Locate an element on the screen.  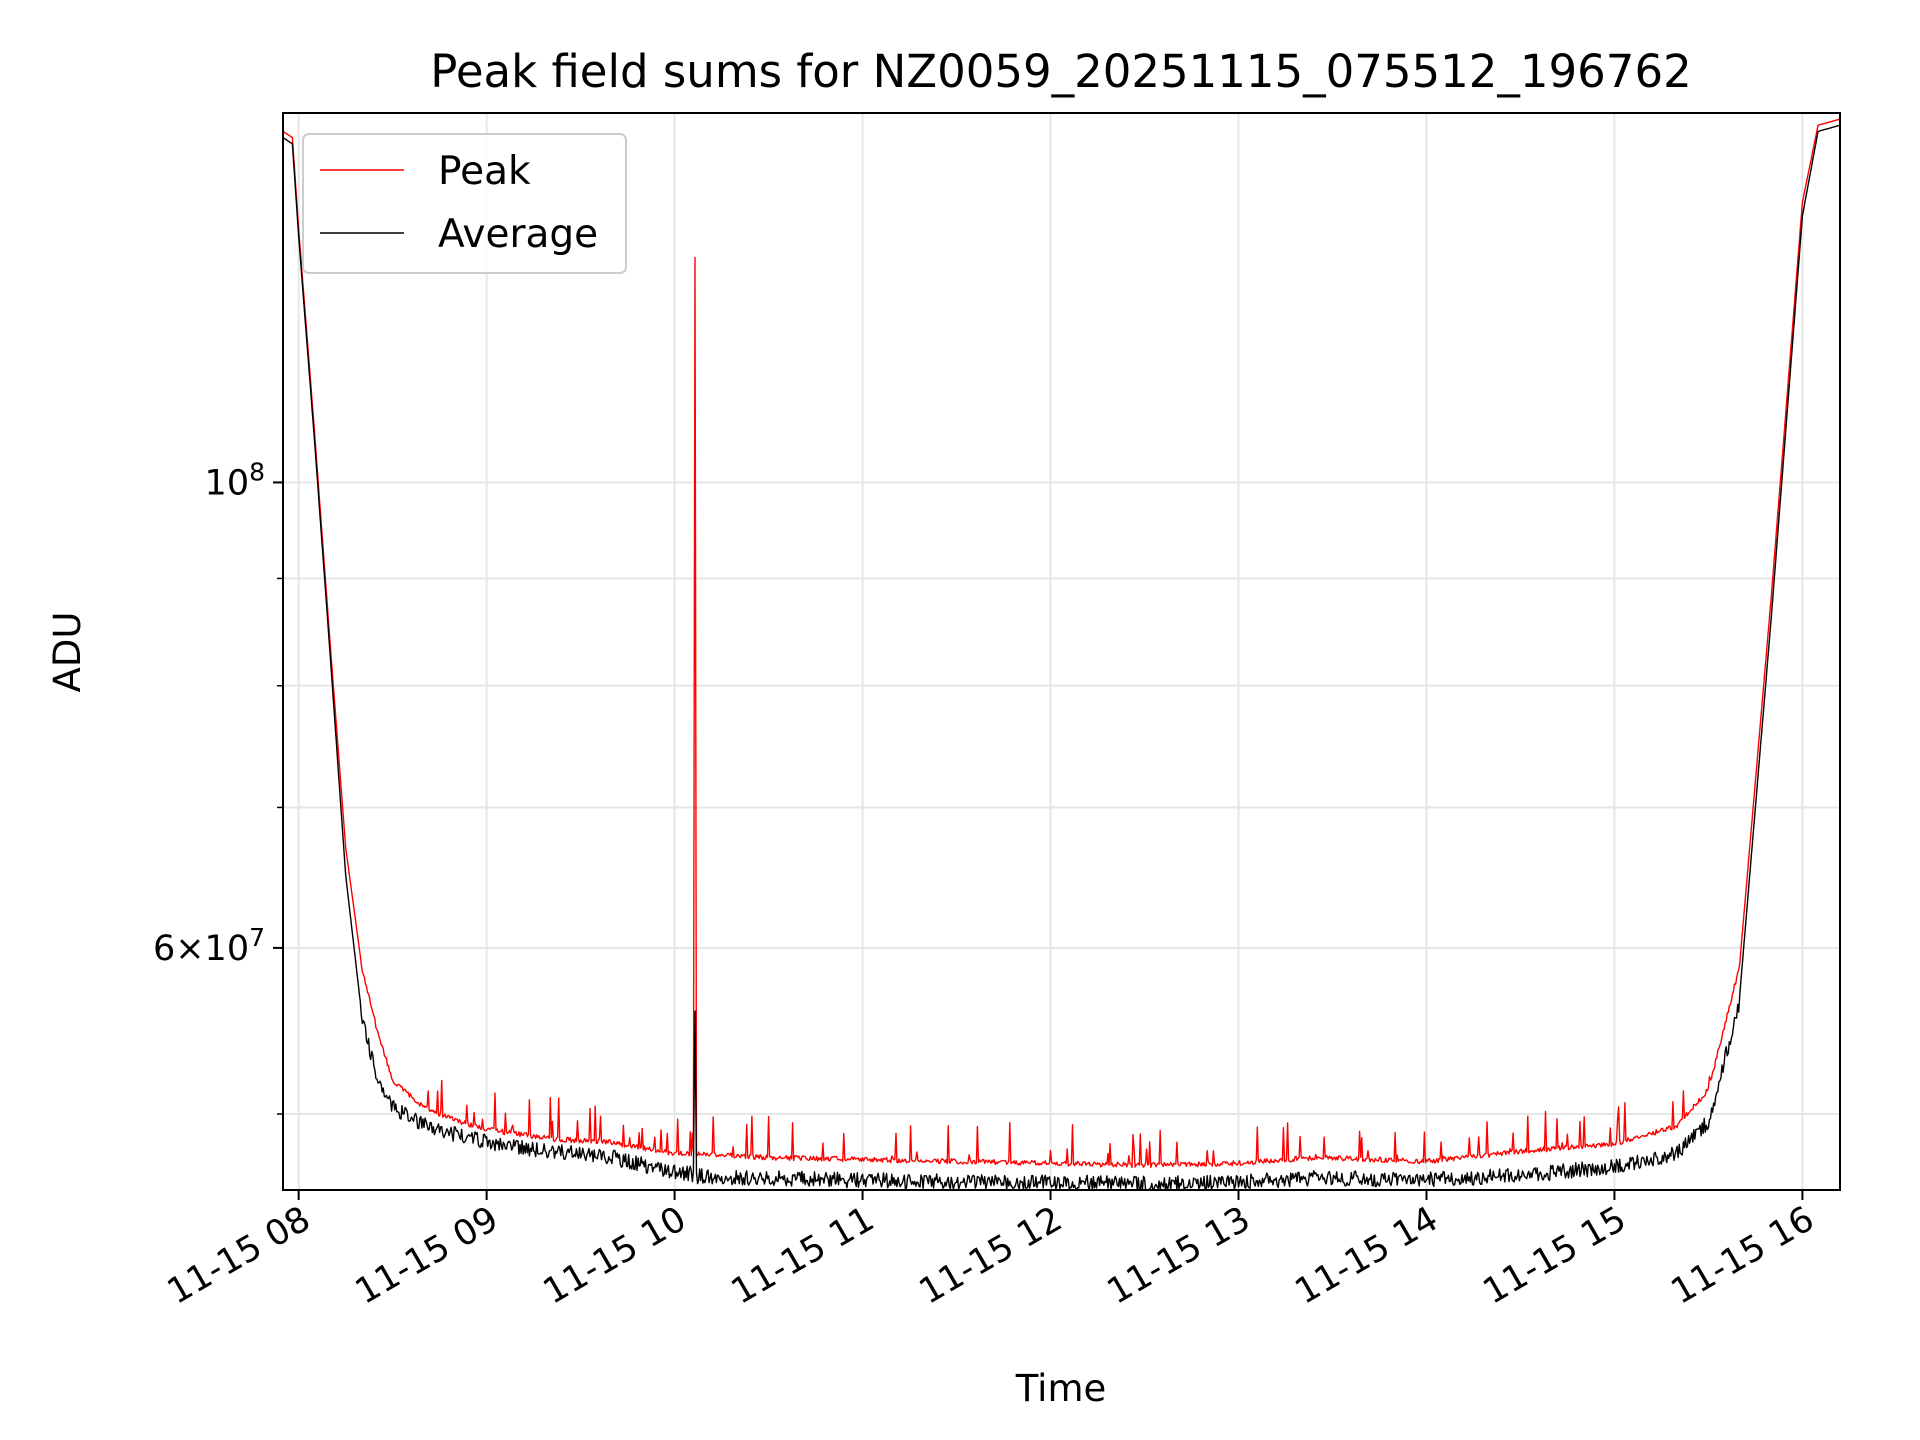
x-axis-title: Time is located at coordinates (1061, 1388).